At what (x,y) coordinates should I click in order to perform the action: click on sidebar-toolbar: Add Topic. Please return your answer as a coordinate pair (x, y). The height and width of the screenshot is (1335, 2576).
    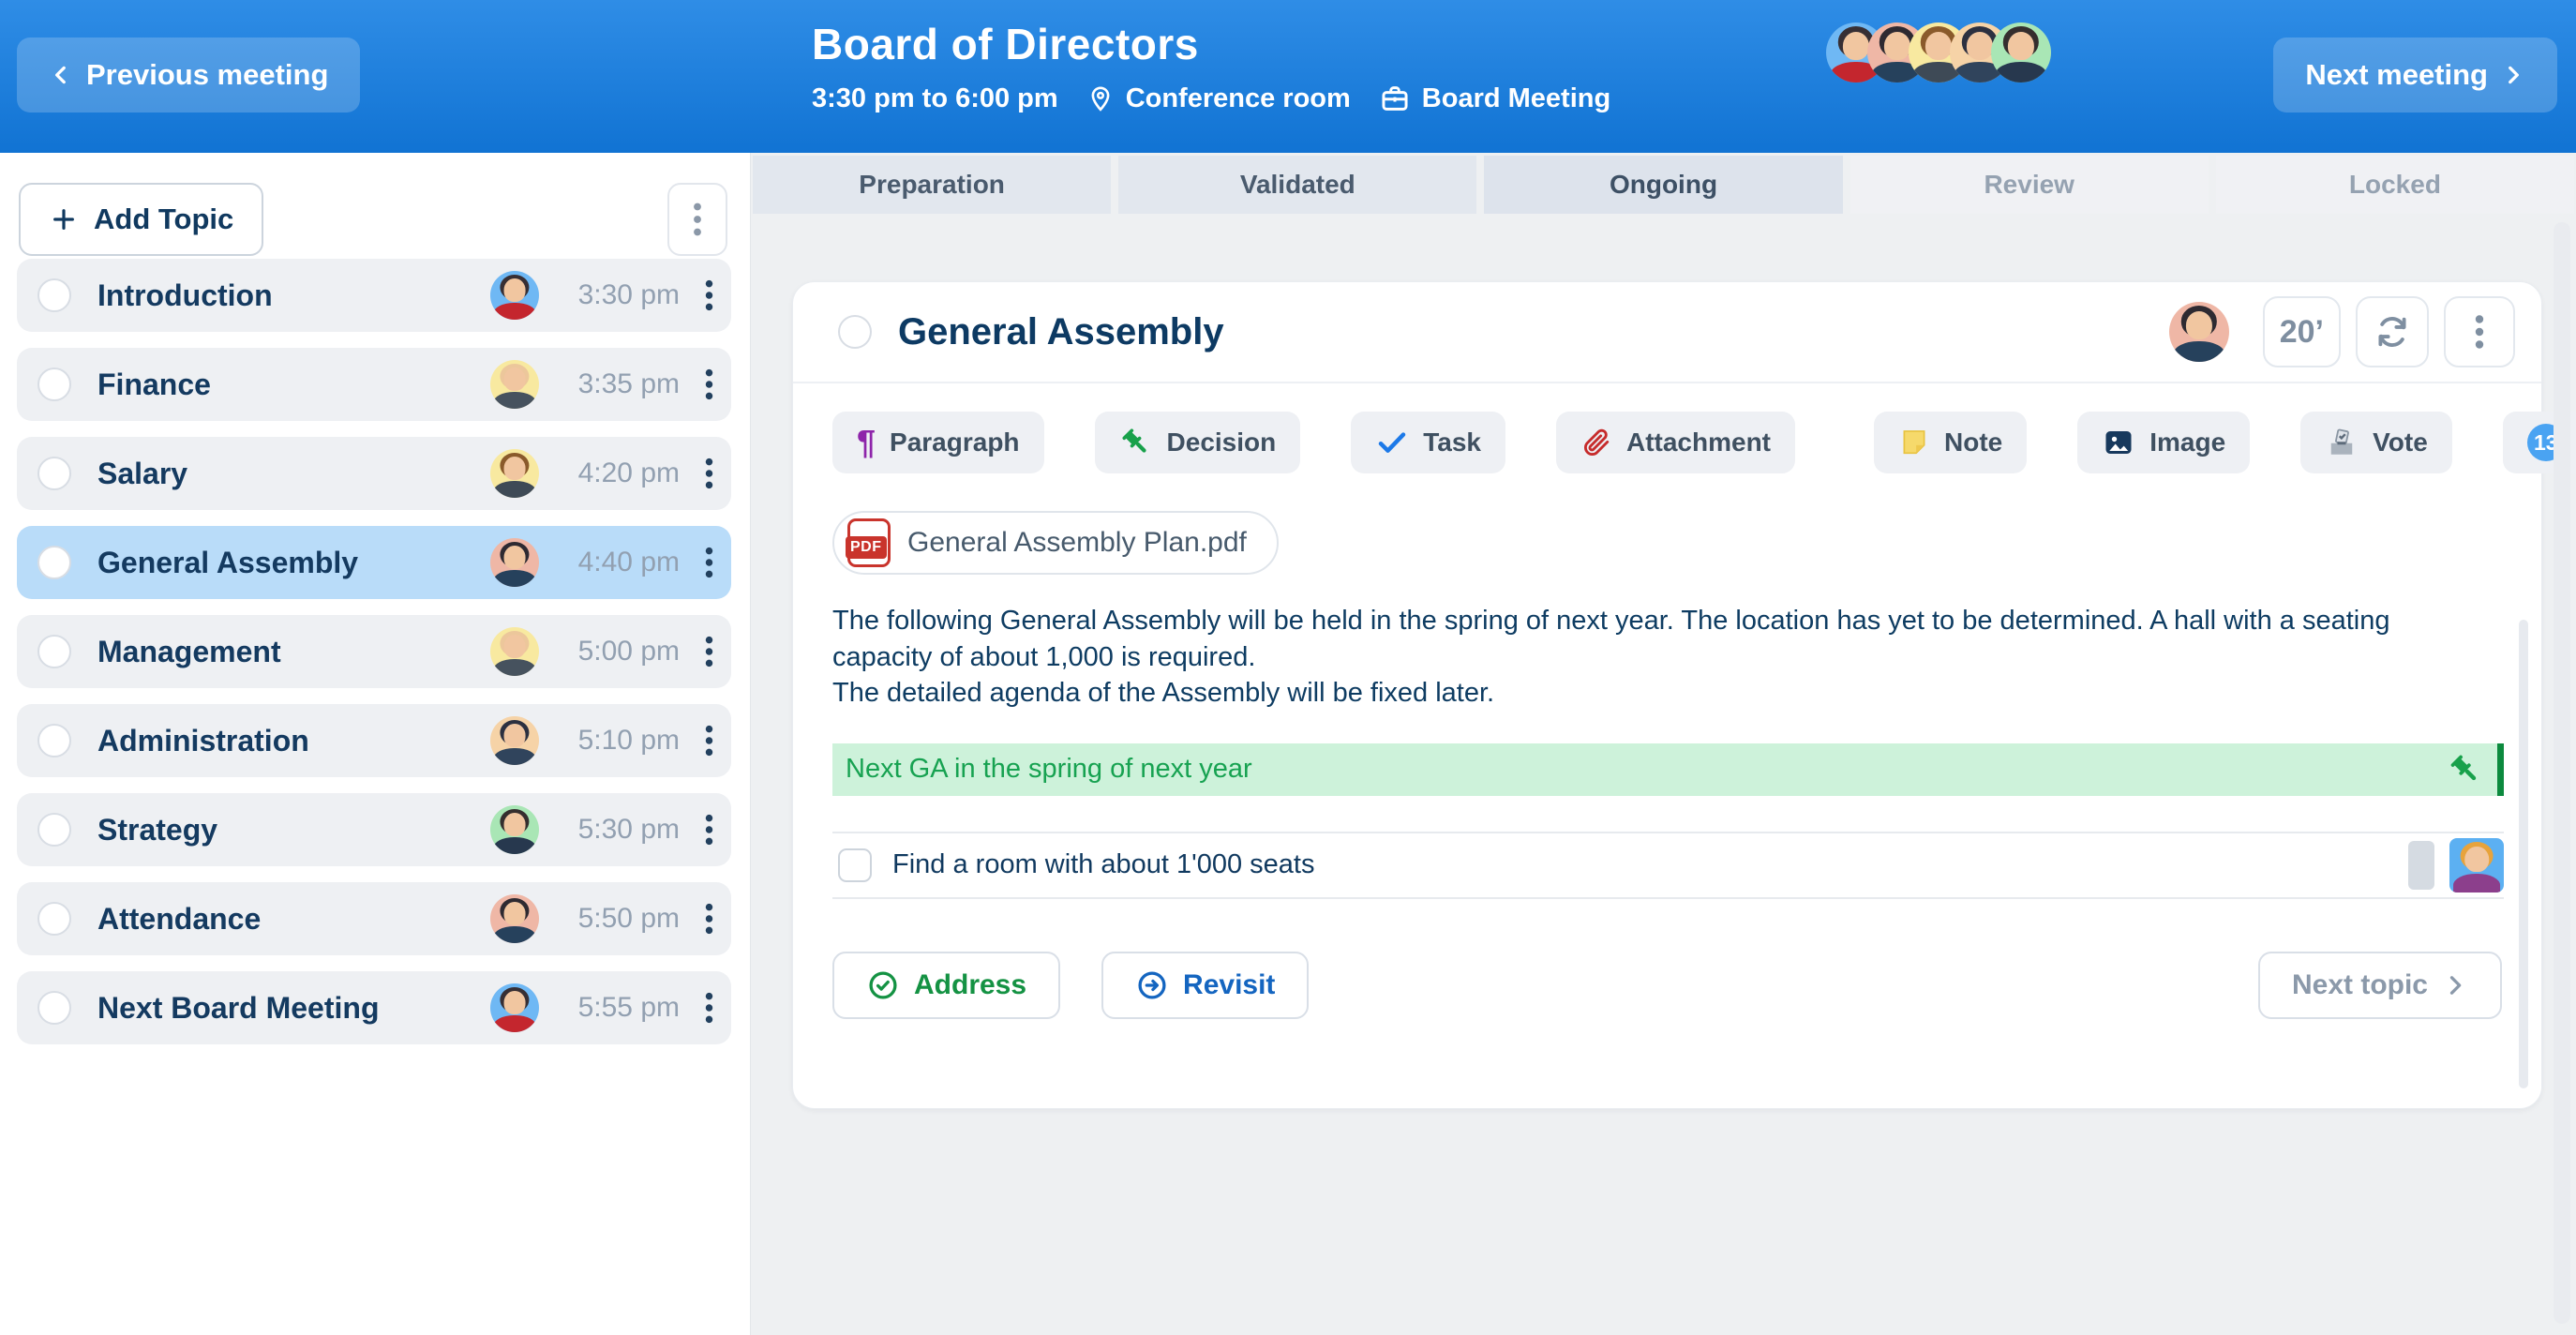
    Looking at the image, I should click on (373, 219).